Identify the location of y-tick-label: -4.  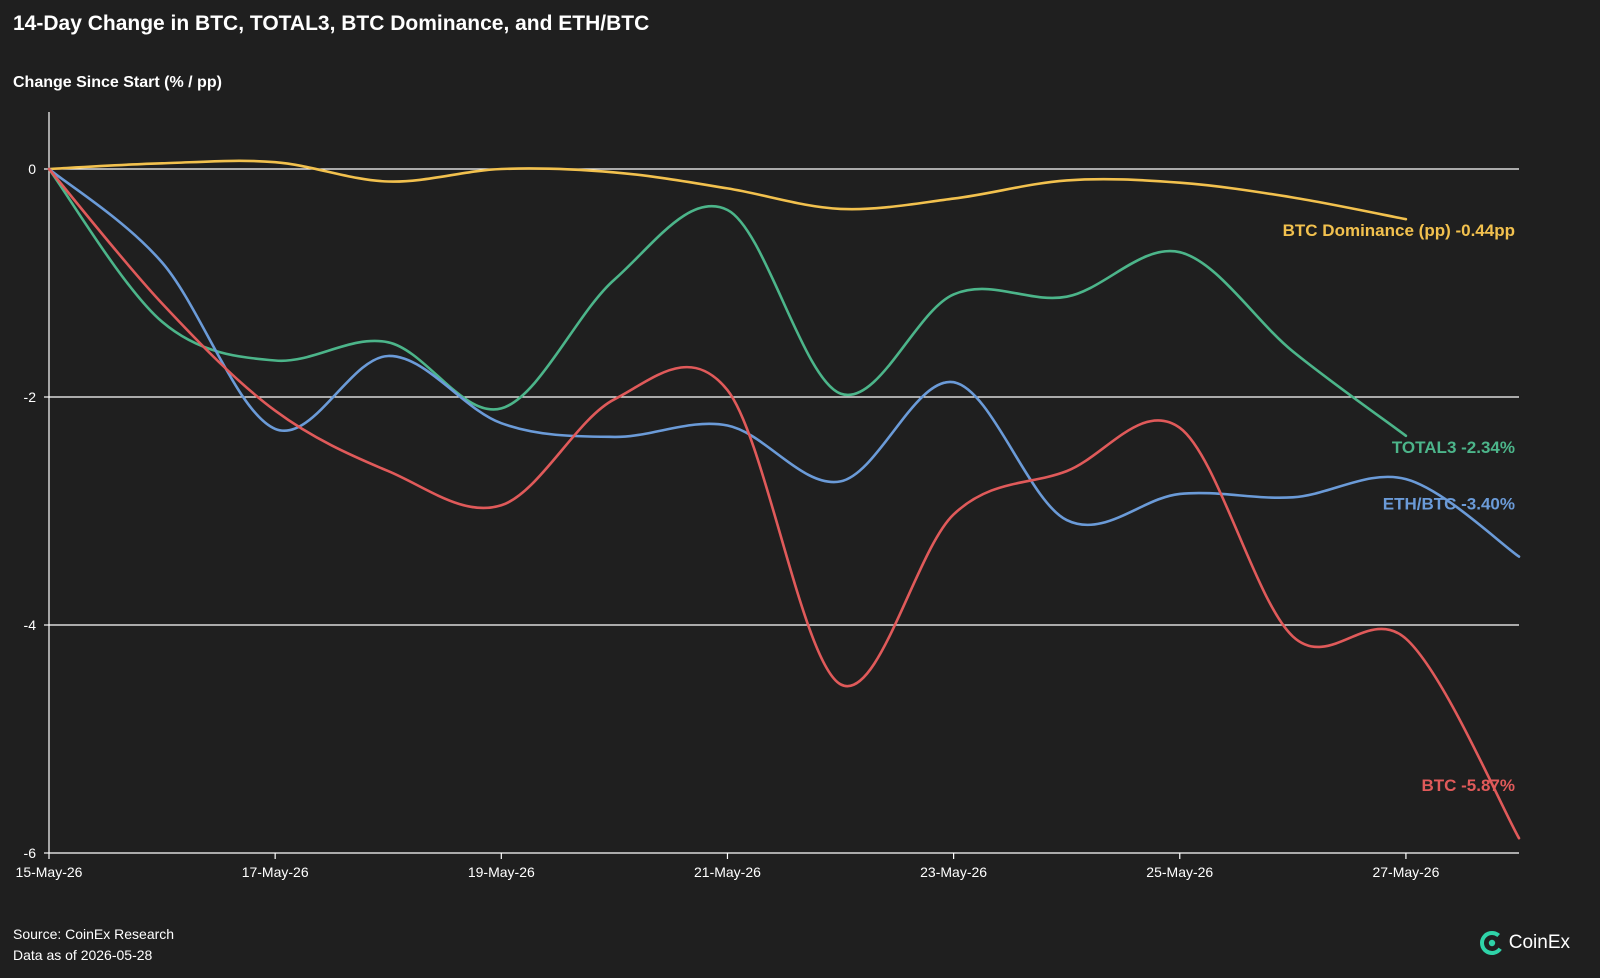
(30, 625).